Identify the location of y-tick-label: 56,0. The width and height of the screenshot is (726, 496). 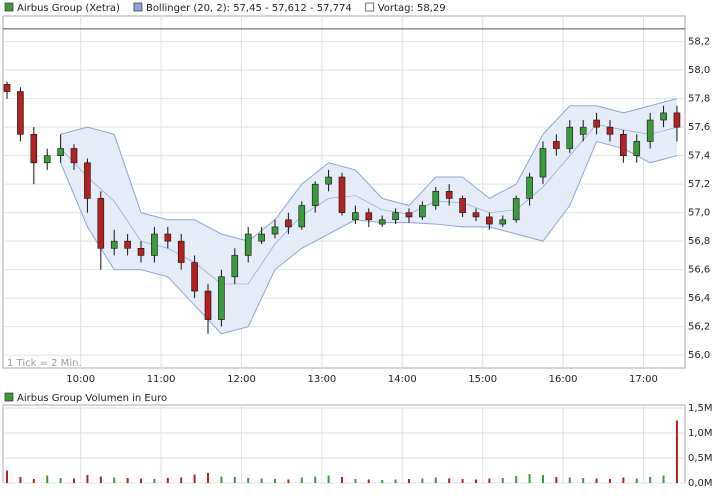
(699, 355).